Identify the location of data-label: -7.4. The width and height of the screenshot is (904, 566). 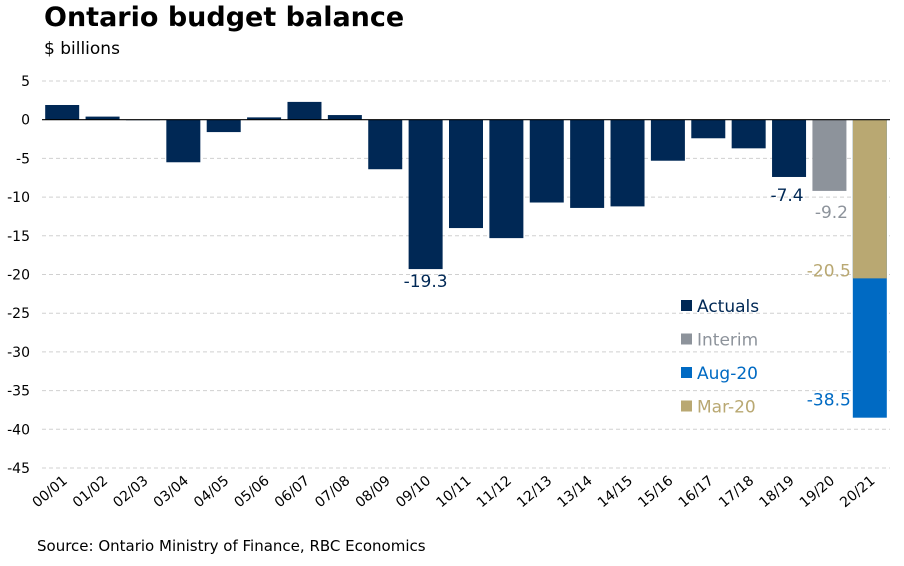
(786, 196).